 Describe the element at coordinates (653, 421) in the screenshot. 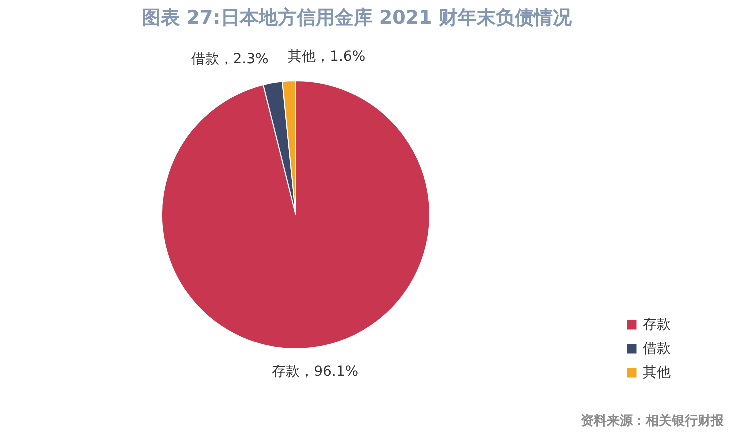

I see `text: 资料来源：相关银行财报` at that location.